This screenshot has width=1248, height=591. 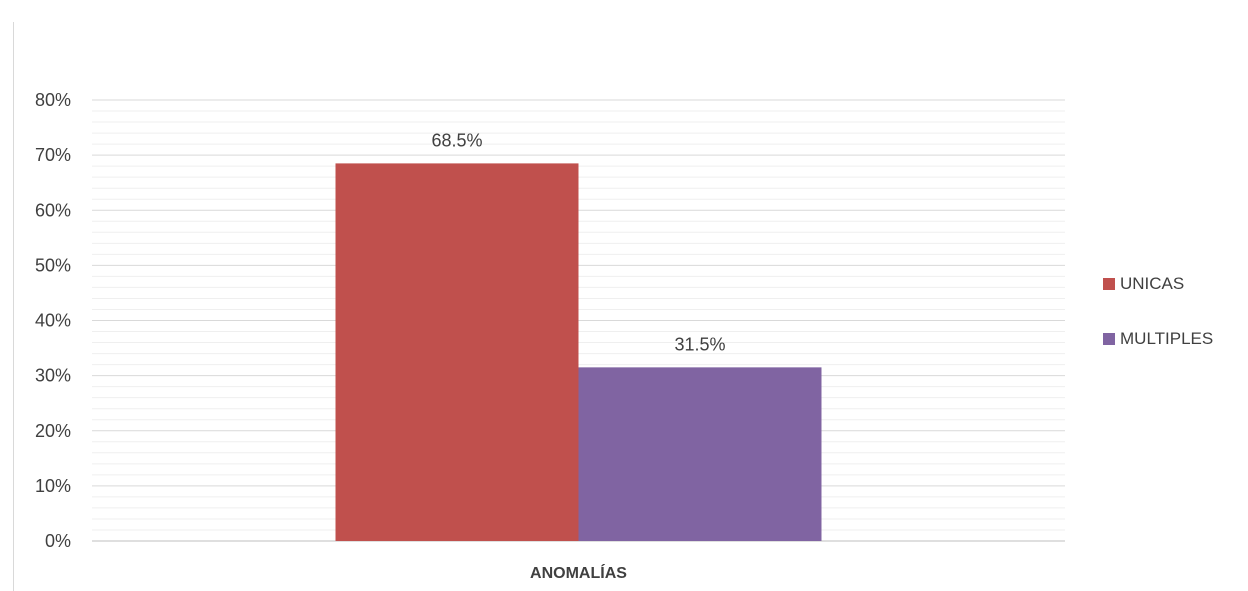 I want to click on bar-unicas, so click(x=457, y=352).